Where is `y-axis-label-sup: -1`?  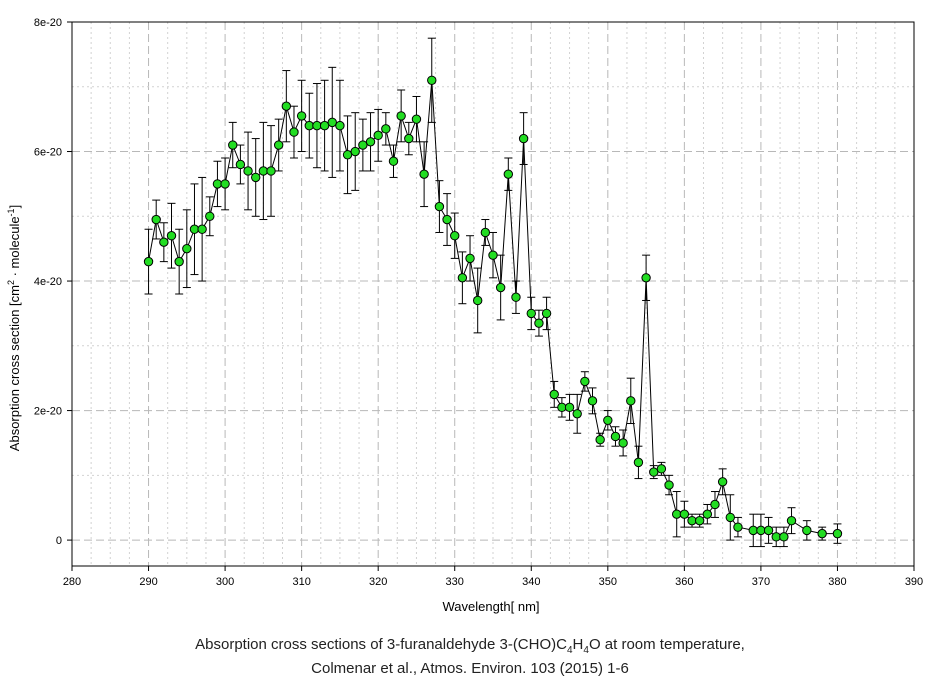
y-axis-label-sup: -1 is located at coordinates (11, 212).